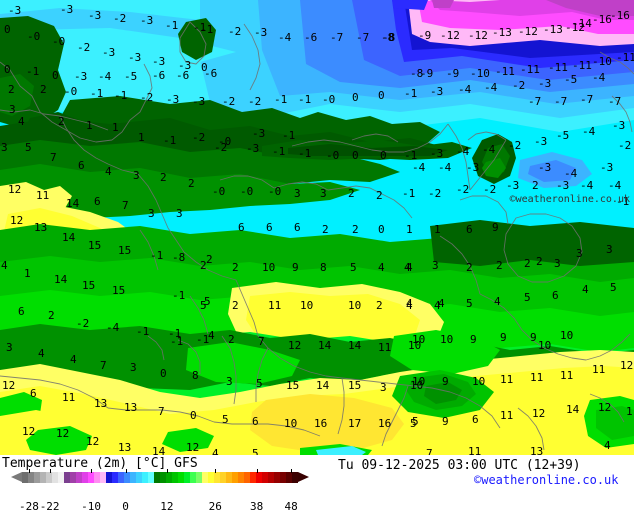 The height and width of the screenshot is (513, 634). I want to click on contour-value-label: 1, so click(409, 229).